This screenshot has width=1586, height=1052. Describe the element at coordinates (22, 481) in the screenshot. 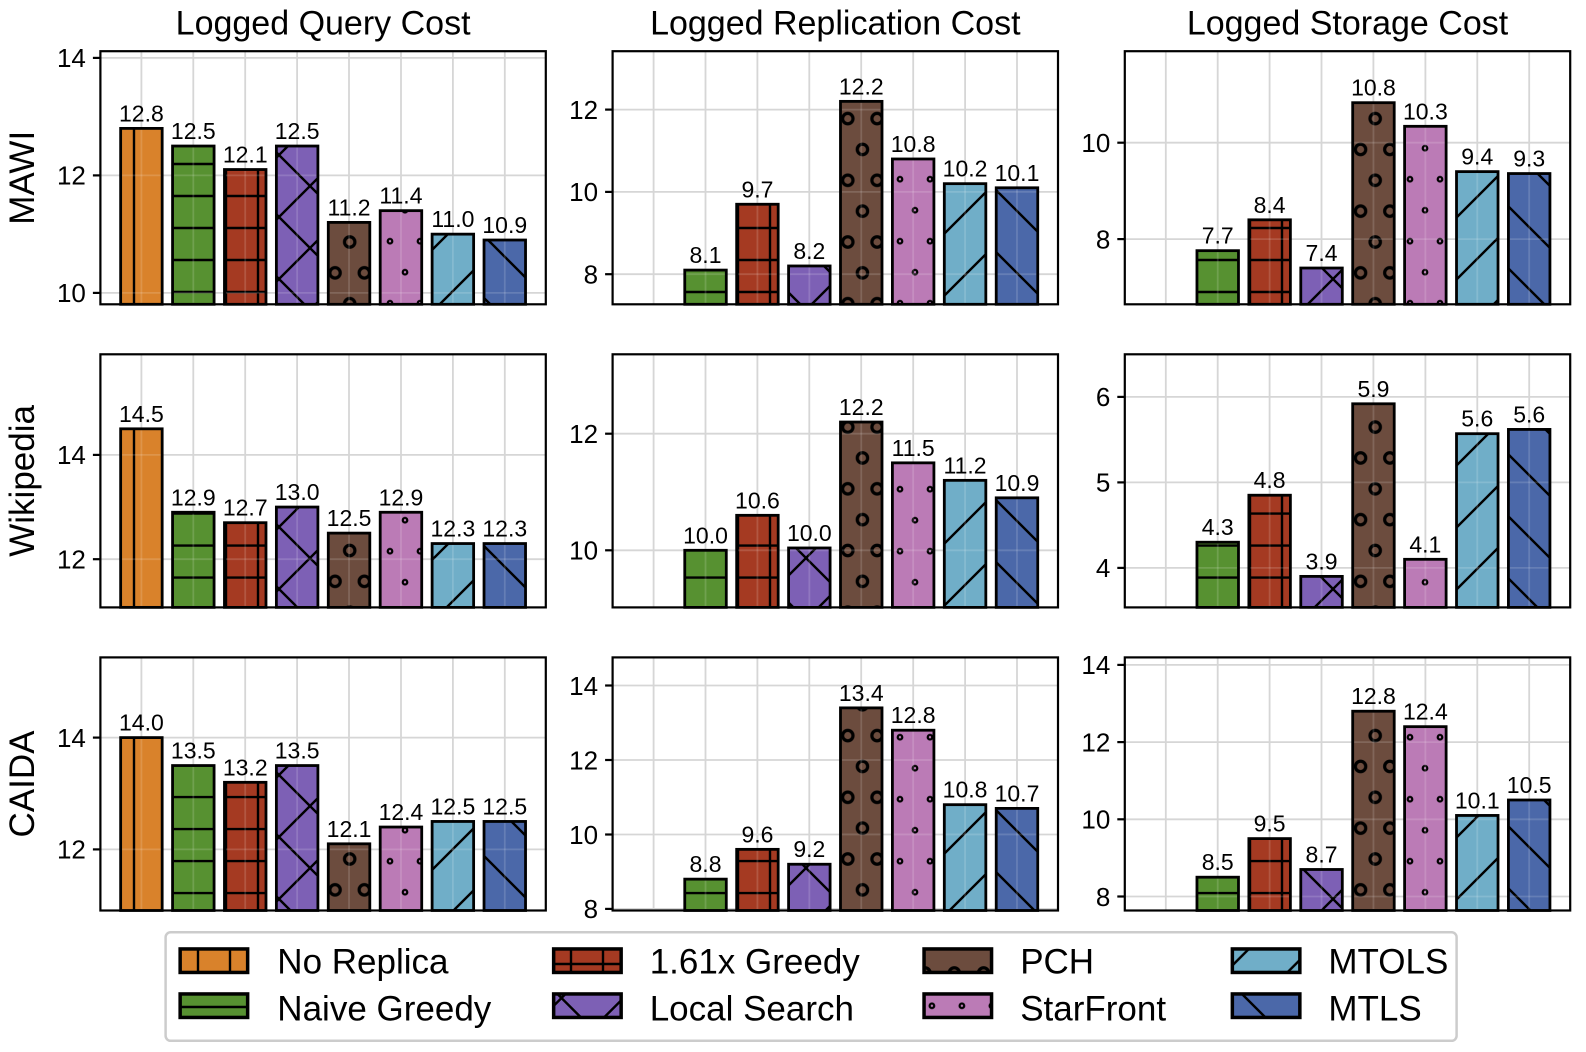

I see `svg-text: Wikipedia` at that location.